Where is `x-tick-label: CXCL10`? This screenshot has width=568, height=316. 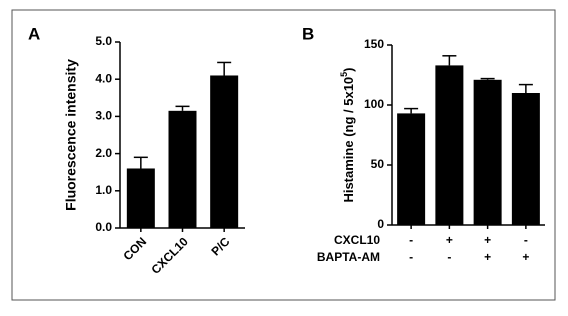
x-tick-label: CXCL10 is located at coordinates (169, 255).